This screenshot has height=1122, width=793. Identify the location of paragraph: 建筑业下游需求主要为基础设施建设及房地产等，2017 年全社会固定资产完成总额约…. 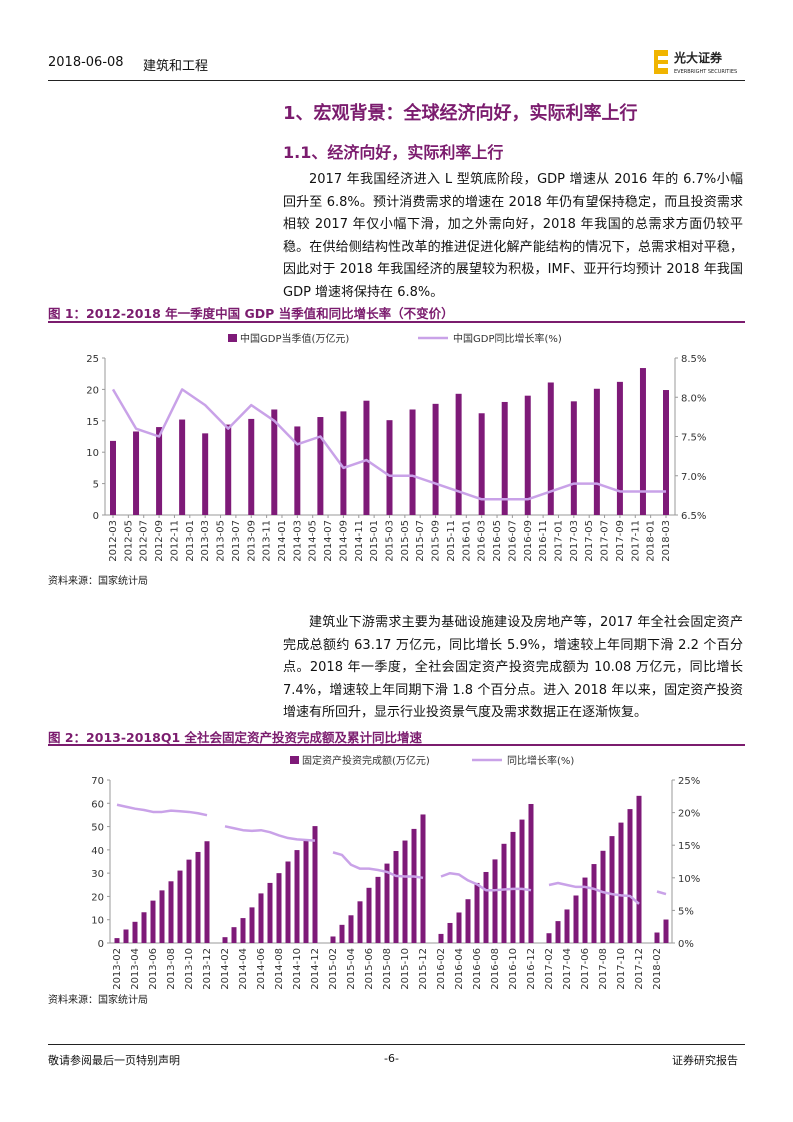
(513, 667).